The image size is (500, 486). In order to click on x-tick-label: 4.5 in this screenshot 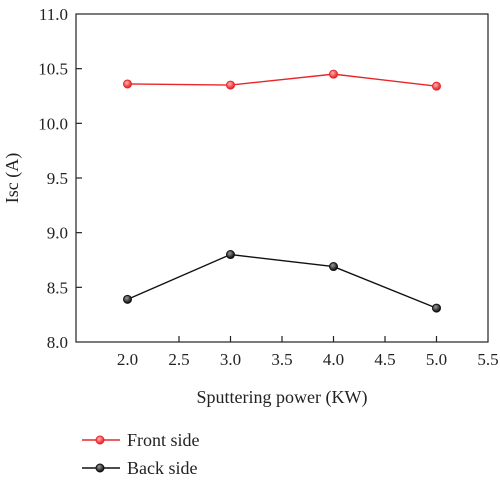, I will do `click(384, 359)`.